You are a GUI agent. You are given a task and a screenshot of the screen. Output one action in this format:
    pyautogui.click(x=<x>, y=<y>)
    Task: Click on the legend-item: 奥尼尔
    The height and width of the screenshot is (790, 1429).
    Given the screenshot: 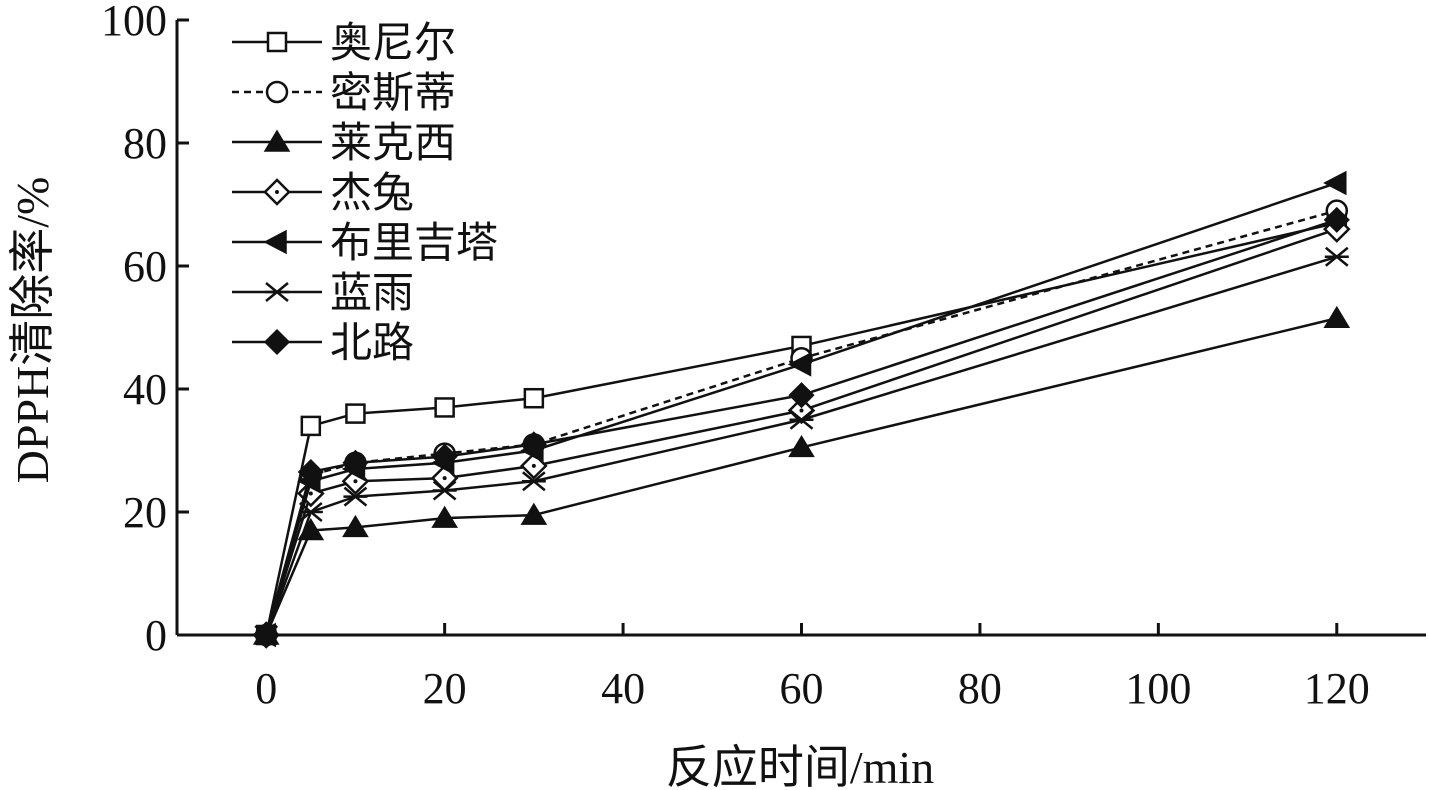 What is the action you would take?
    pyautogui.click(x=344, y=44)
    